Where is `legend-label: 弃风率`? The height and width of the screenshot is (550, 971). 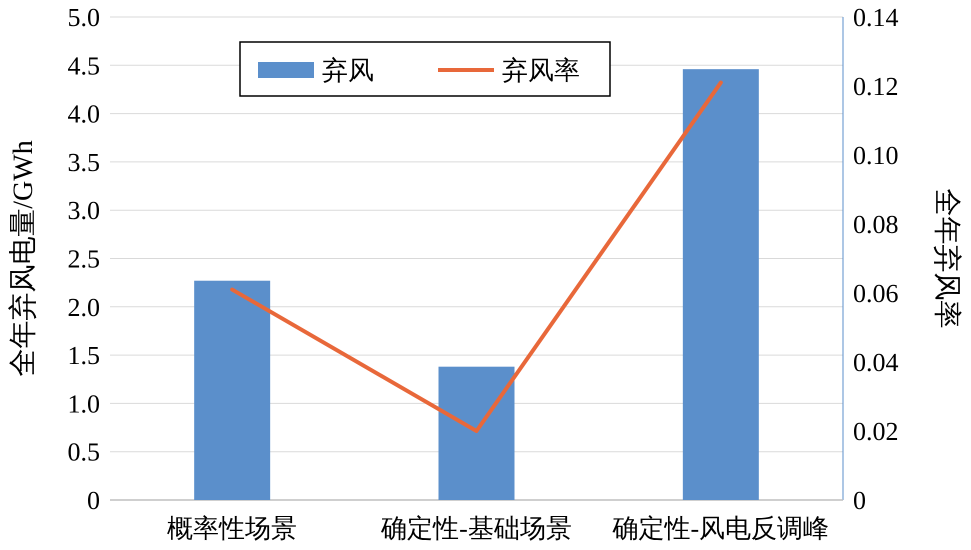
legend-label: 弃风率 is located at coordinates (541, 70).